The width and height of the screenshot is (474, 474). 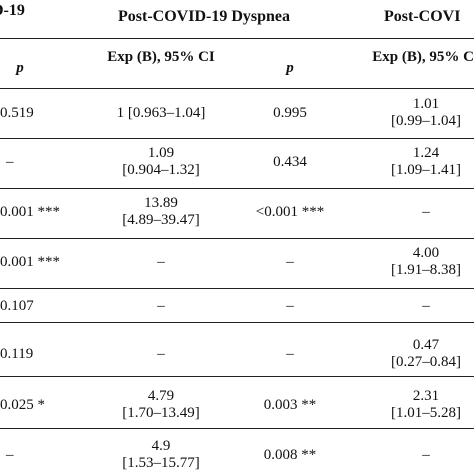 What do you see at coordinates (161, 463) in the screenshot?
I see `r8-c2b: [1.53–15.77]` at bounding box center [161, 463].